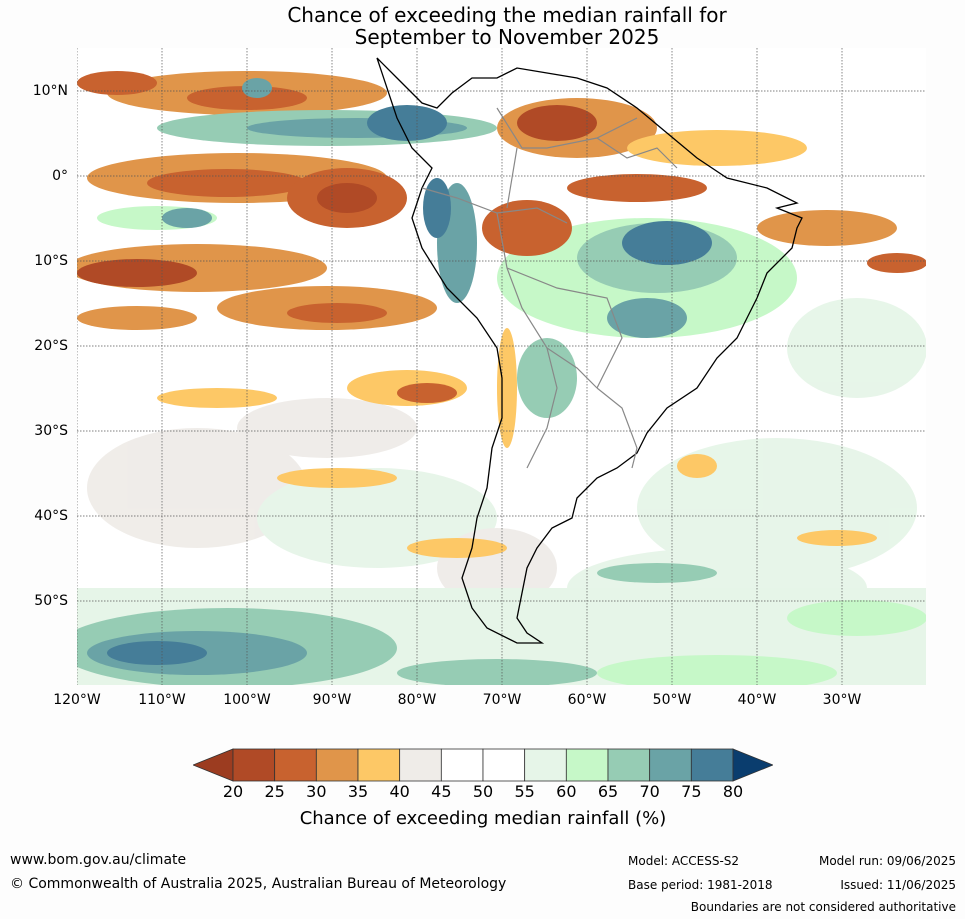  What do you see at coordinates (587, 700) in the screenshot?
I see `lon-label-60w: 60°W` at bounding box center [587, 700].